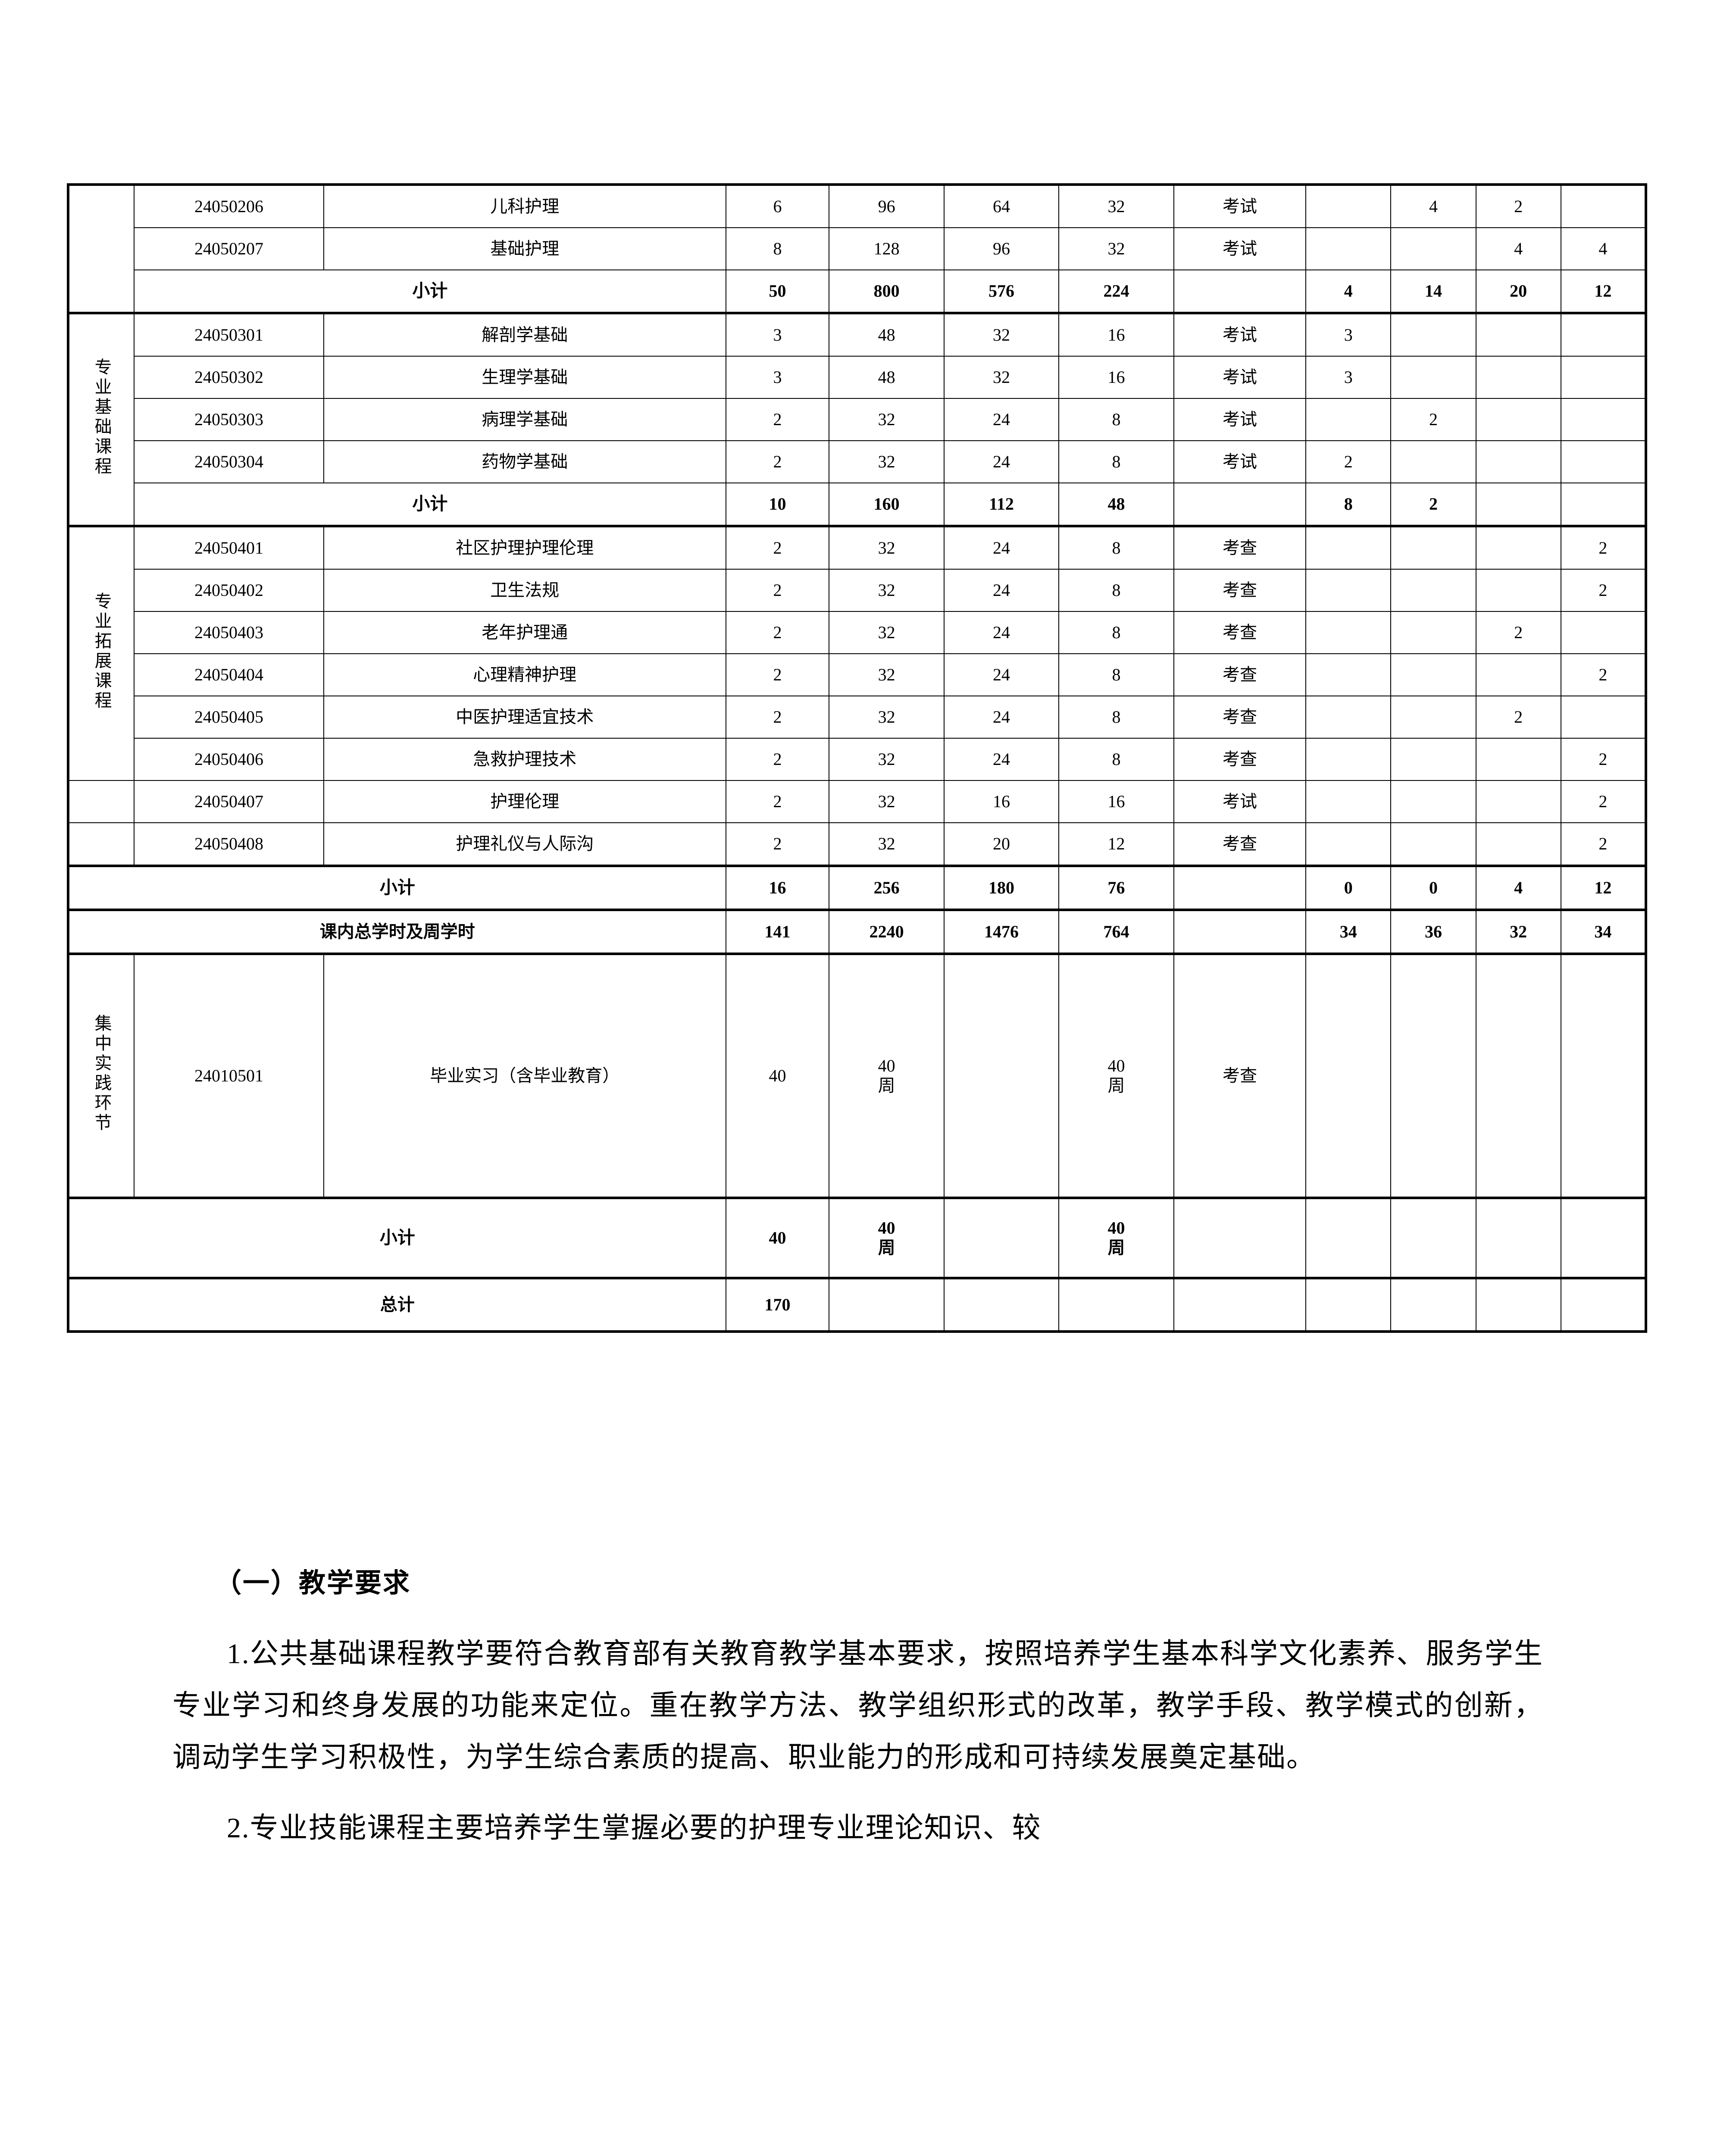 The image size is (1711, 2156). What do you see at coordinates (1116, 377) in the screenshot?
I see `practice-hours: 16` at bounding box center [1116, 377].